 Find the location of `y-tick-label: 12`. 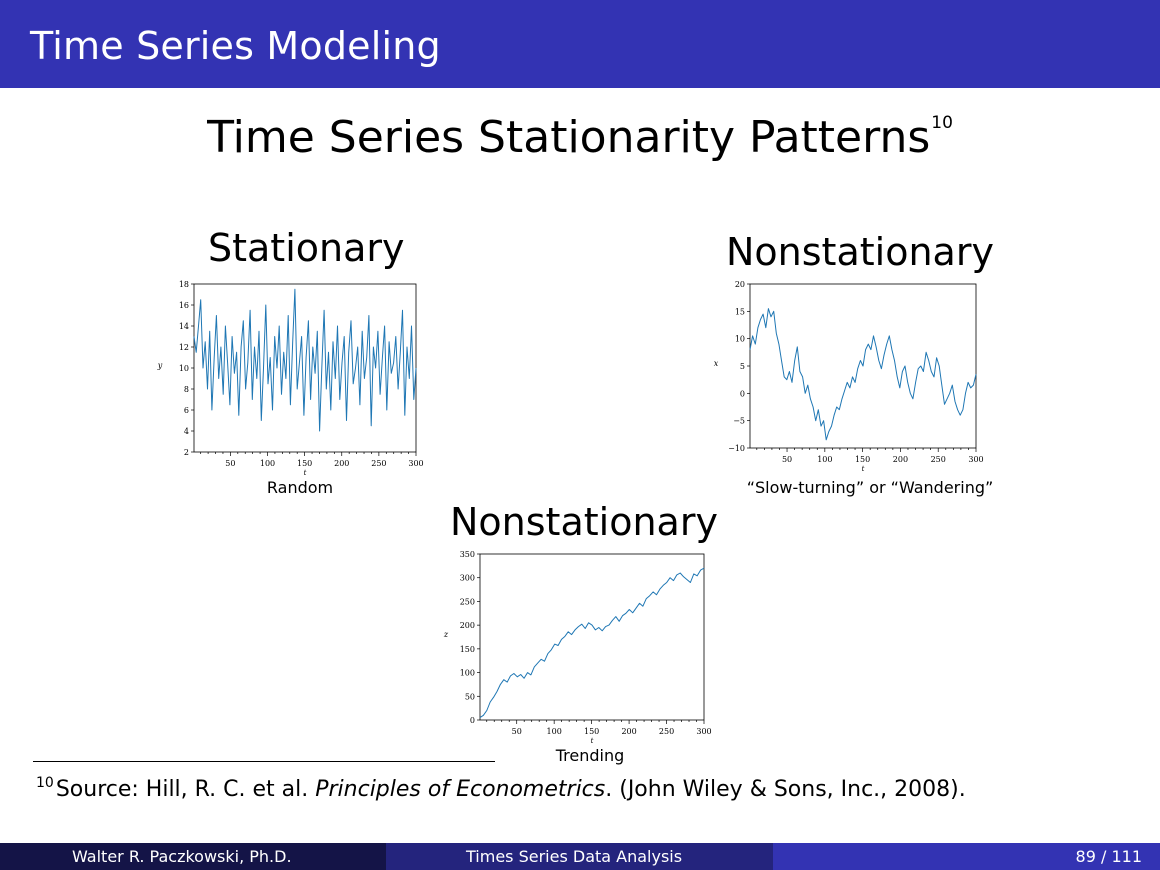

y-tick-label: 12 is located at coordinates (184, 347).